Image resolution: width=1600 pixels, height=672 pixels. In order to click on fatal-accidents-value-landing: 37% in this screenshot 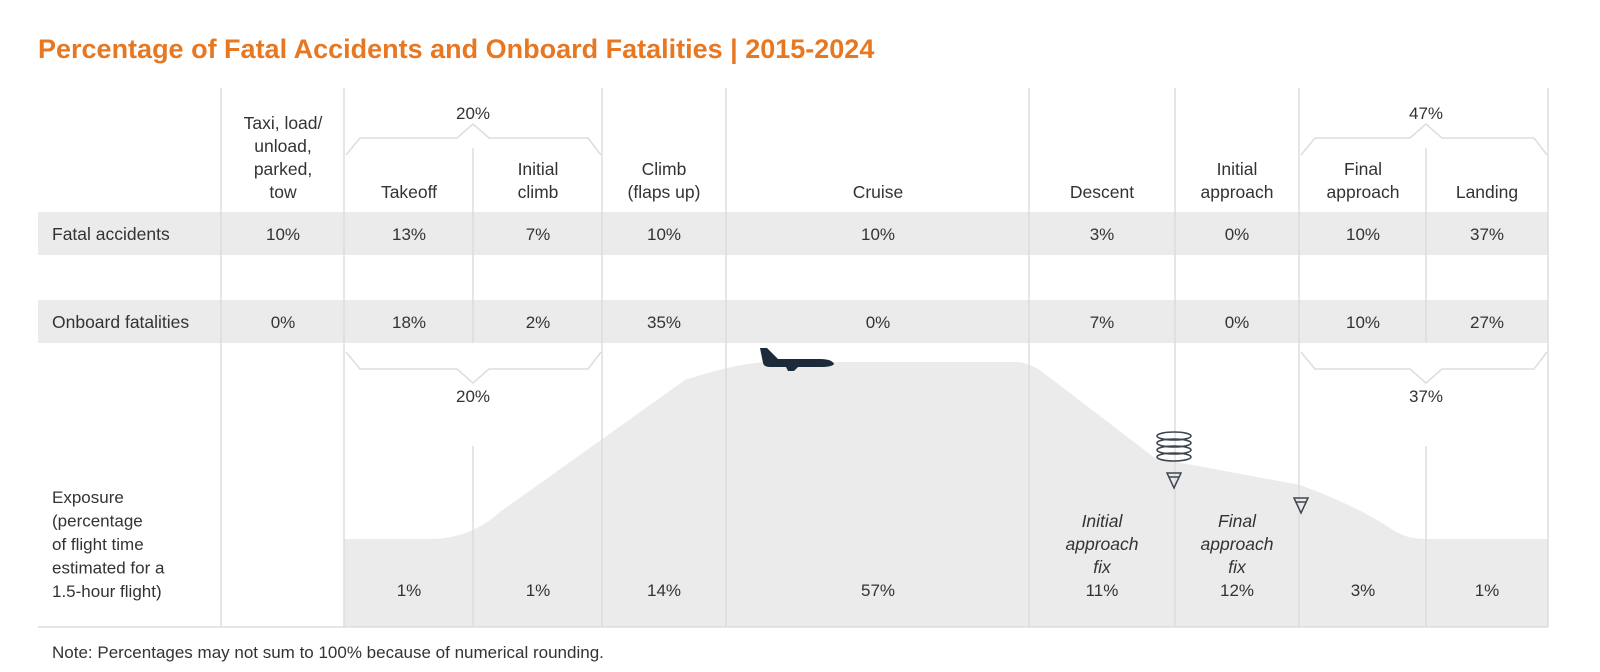, I will do `click(1487, 234)`.